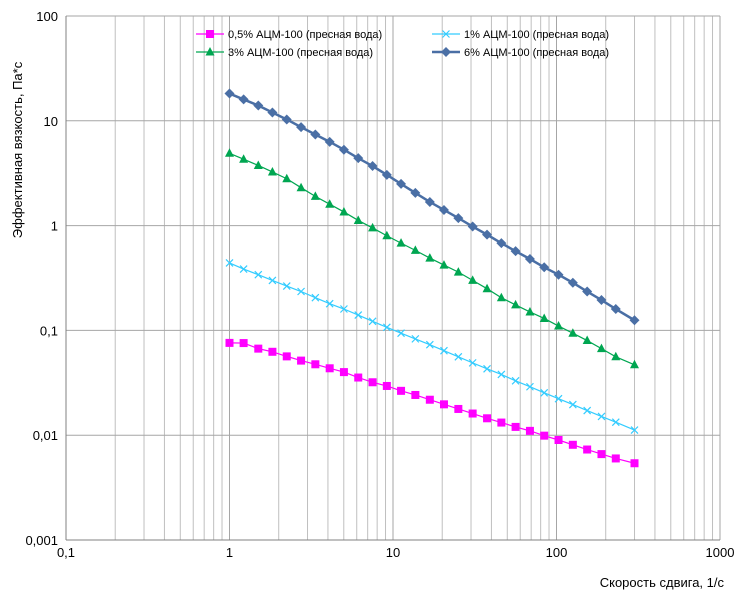  Describe the element at coordinates (536, 53) in the screenshot. I see `legend-label: 6% АЦМ-100 (пресная вода)` at that location.